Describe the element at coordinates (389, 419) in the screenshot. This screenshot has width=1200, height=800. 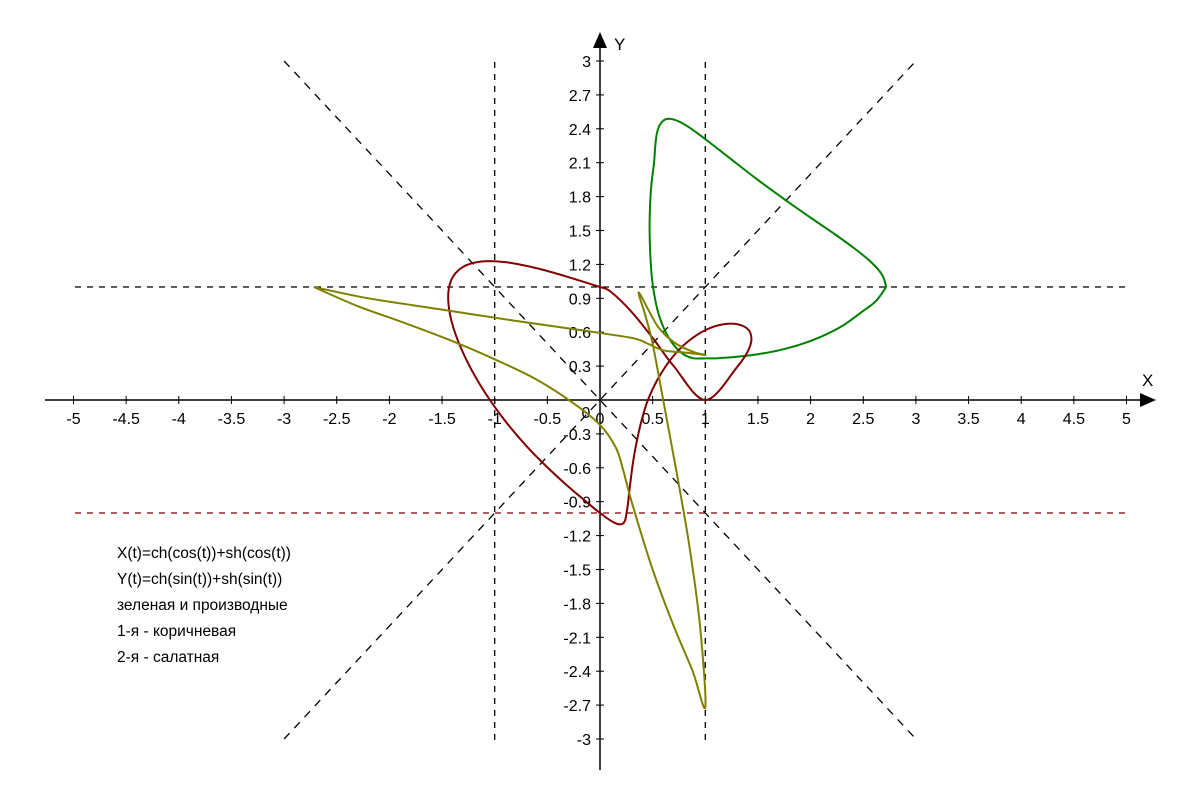
I see `x-tick-label: -2` at that location.